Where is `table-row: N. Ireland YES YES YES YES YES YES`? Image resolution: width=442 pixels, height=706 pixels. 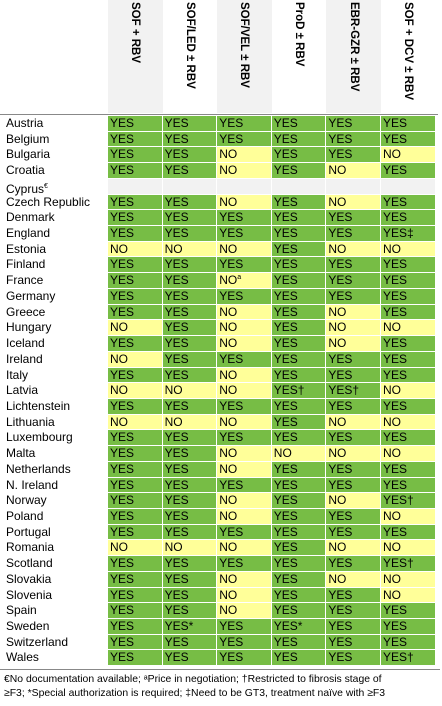
table-row: N. Ireland YES YES YES YES YES YES is located at coordinates (219, 485).